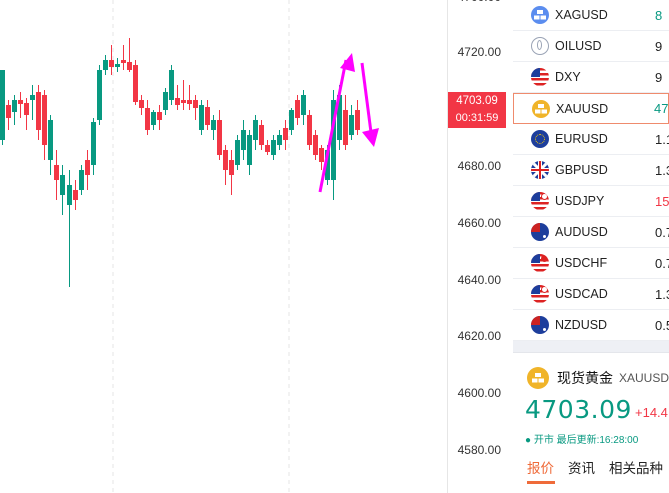 The width and height of the screenshot is (669, 493). What do you see at coordinates (568, 77) in the screenshot?
I see `watchlist-symbol: DXY` at bounding box center [568, 77].